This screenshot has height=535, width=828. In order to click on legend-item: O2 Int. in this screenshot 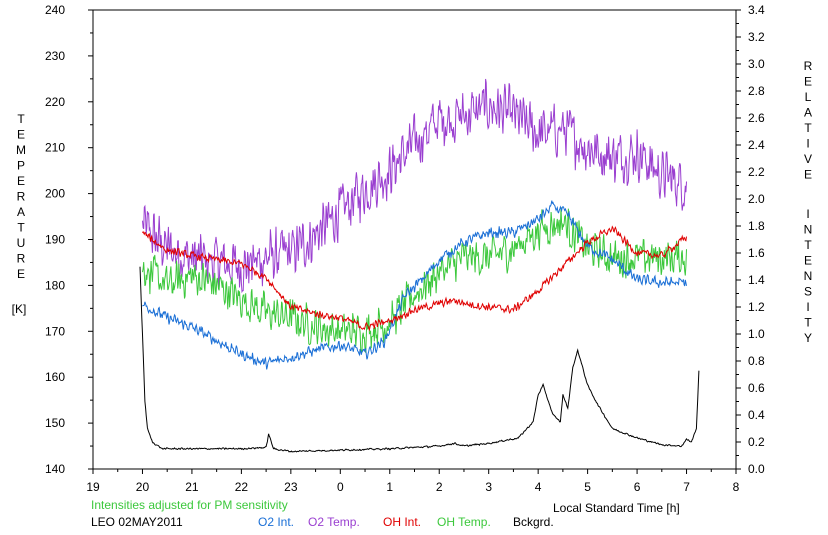, I will do `click(276, 522)`.